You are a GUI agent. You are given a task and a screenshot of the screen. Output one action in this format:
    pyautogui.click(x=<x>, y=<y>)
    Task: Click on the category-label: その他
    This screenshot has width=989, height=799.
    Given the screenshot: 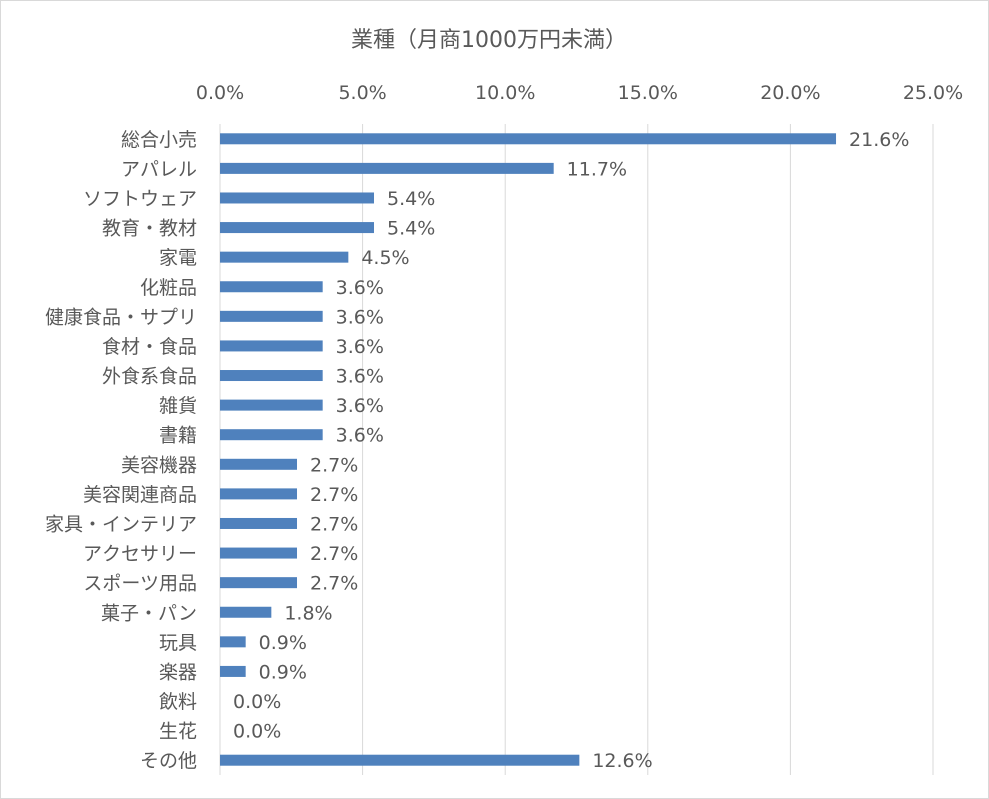 What is the action you would take?
    pyautogui.click(x=168, y=761)
    